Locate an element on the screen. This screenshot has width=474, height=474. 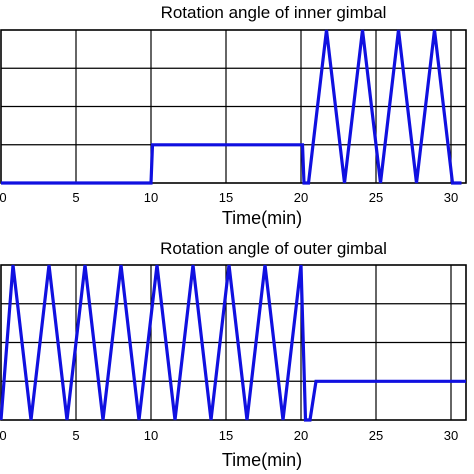
chart-title: Rotation angle of inner gimbal is located at coordinates (274, 12).